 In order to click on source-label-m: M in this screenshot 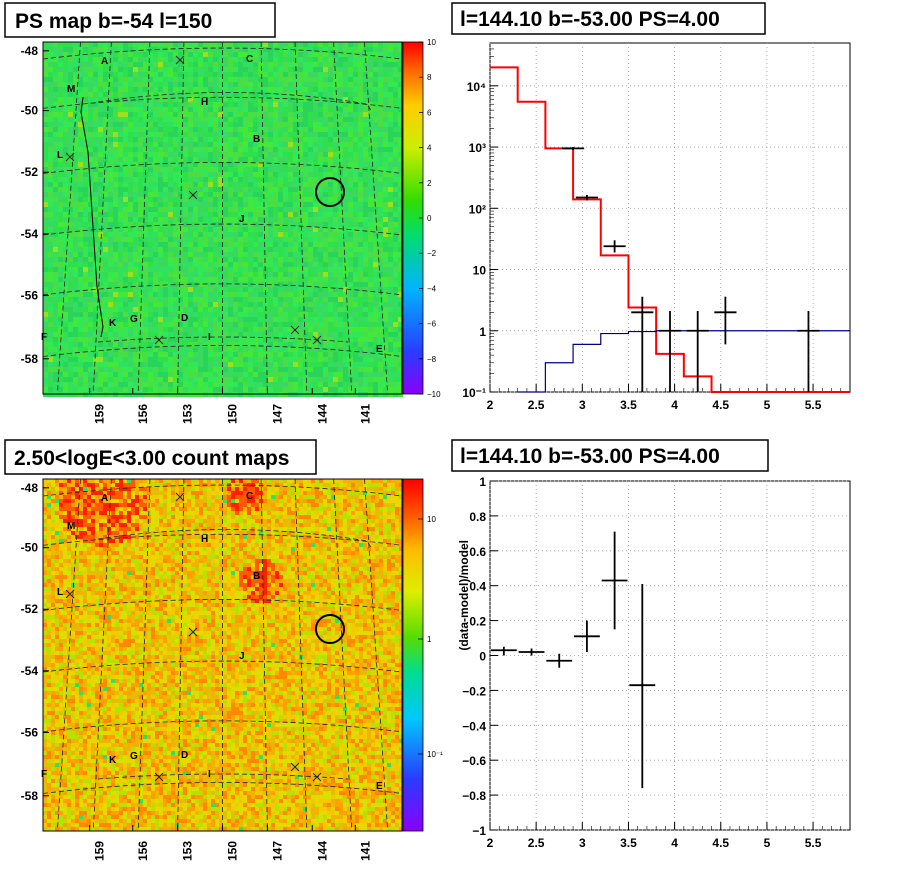, I will do `click(71, 526)`.